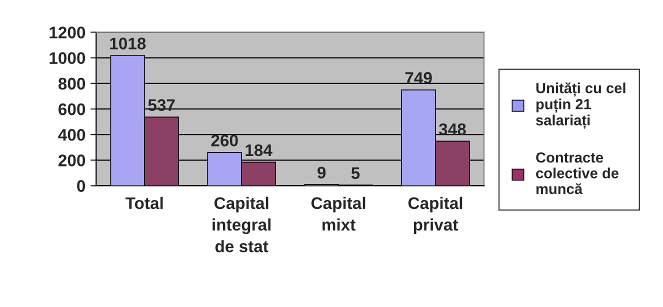 The height and width of the screenshot is (307, 663). I want to click on x-tick-label: Total, so click(144, 203).